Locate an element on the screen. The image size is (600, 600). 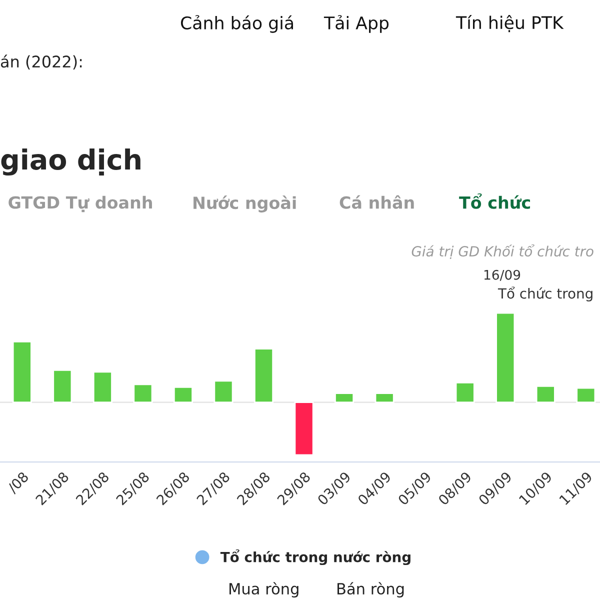
text: Tổ chức trong nước ròng is located at coordinates (315, 557).